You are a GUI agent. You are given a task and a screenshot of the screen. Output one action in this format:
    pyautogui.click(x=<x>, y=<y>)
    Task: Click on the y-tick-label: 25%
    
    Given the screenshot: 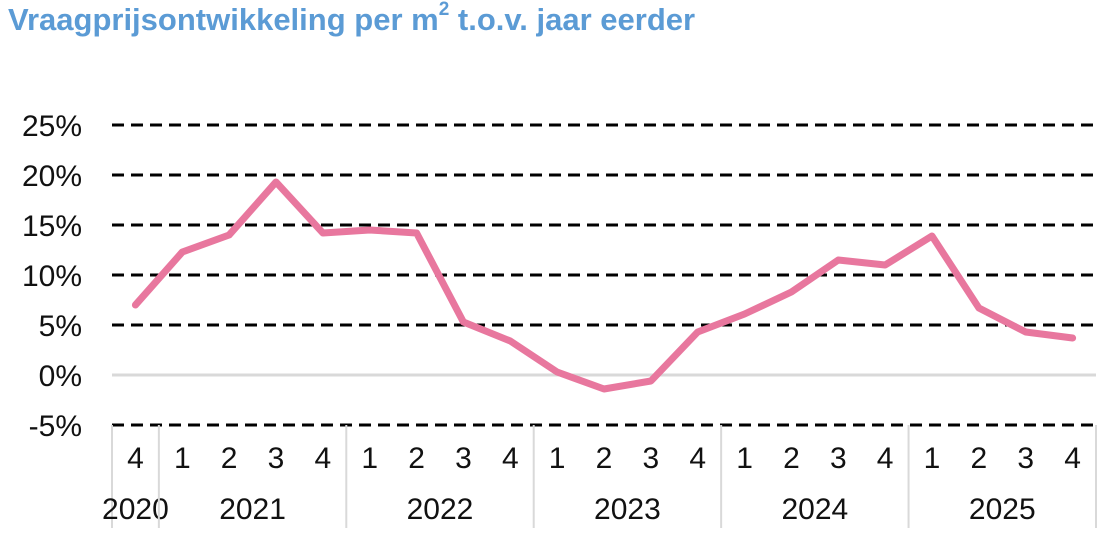 What is the action you would take?
    pyautogui.click(x=52, y=126)
    